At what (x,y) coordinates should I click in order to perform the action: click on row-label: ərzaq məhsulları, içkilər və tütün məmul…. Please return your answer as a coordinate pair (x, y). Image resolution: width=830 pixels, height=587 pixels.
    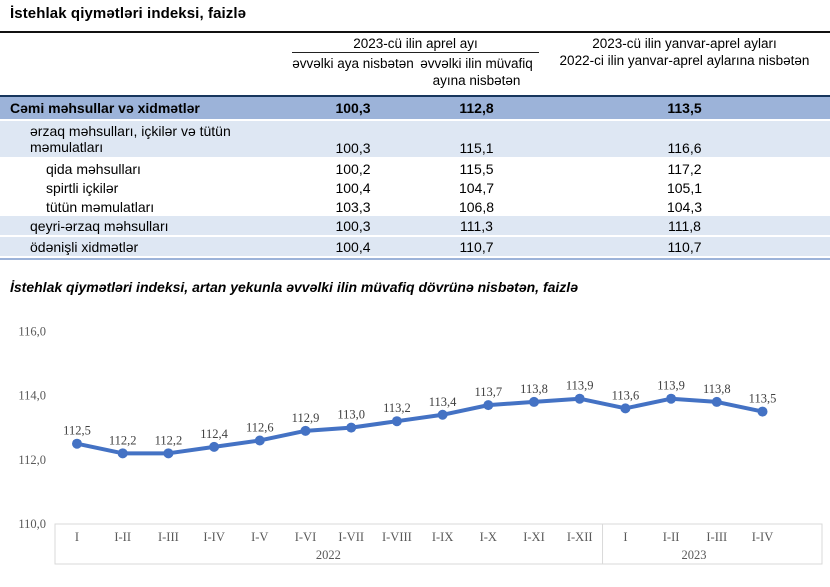
    Looking at the image, I should click on (130, 139).